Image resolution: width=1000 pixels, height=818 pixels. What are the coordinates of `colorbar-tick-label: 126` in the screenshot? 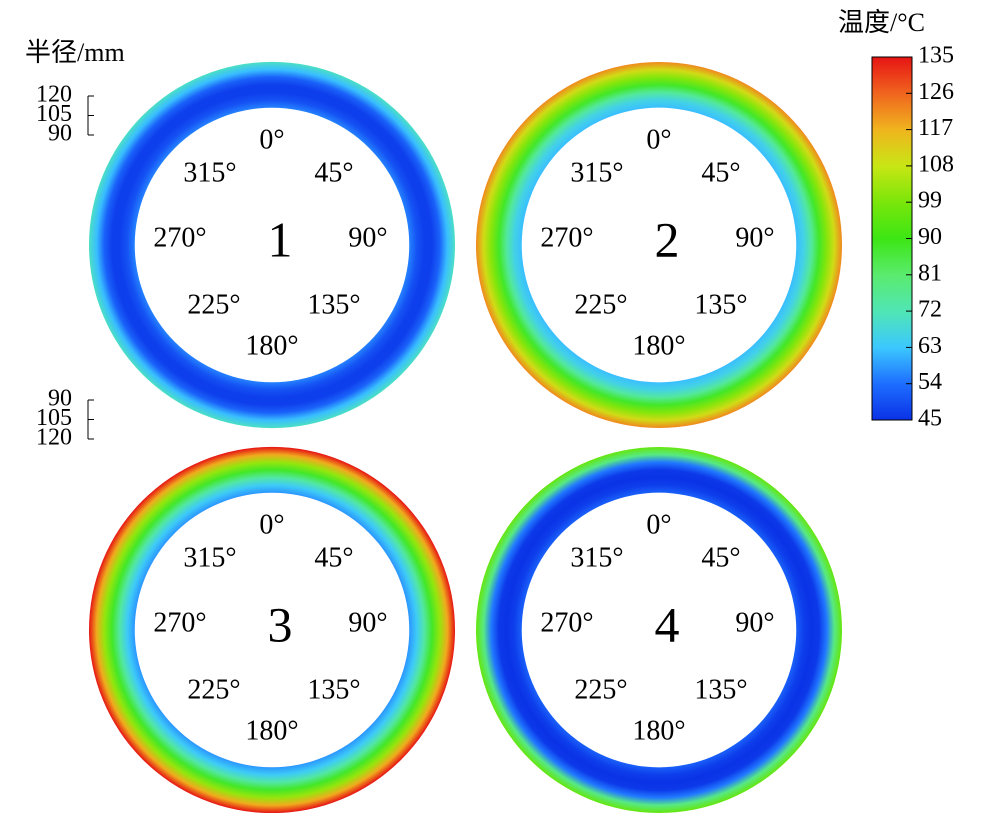 It's located at (936, 92).